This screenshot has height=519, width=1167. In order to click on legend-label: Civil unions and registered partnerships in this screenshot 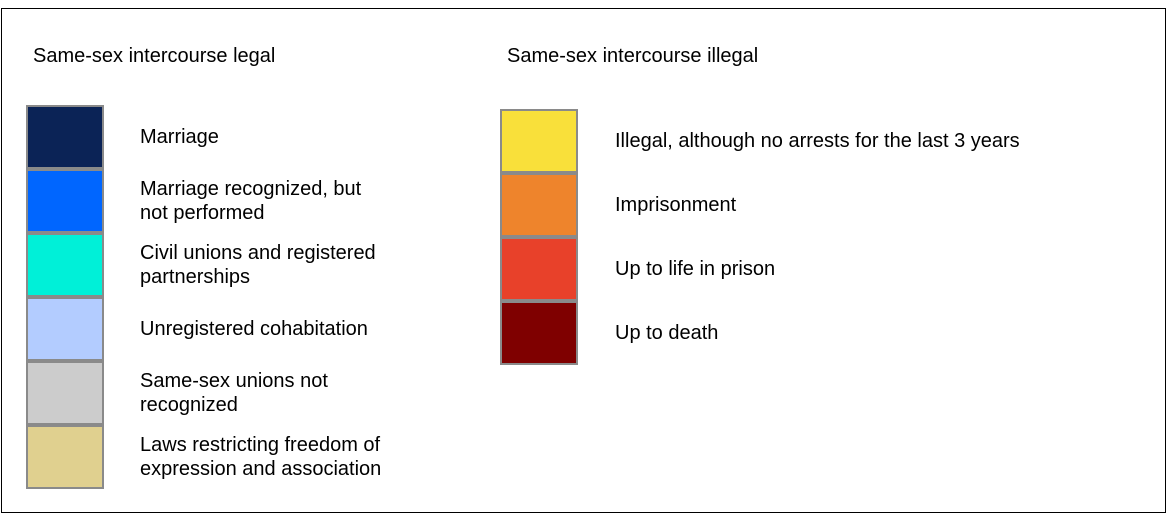, I will do `click(258, 265)`.